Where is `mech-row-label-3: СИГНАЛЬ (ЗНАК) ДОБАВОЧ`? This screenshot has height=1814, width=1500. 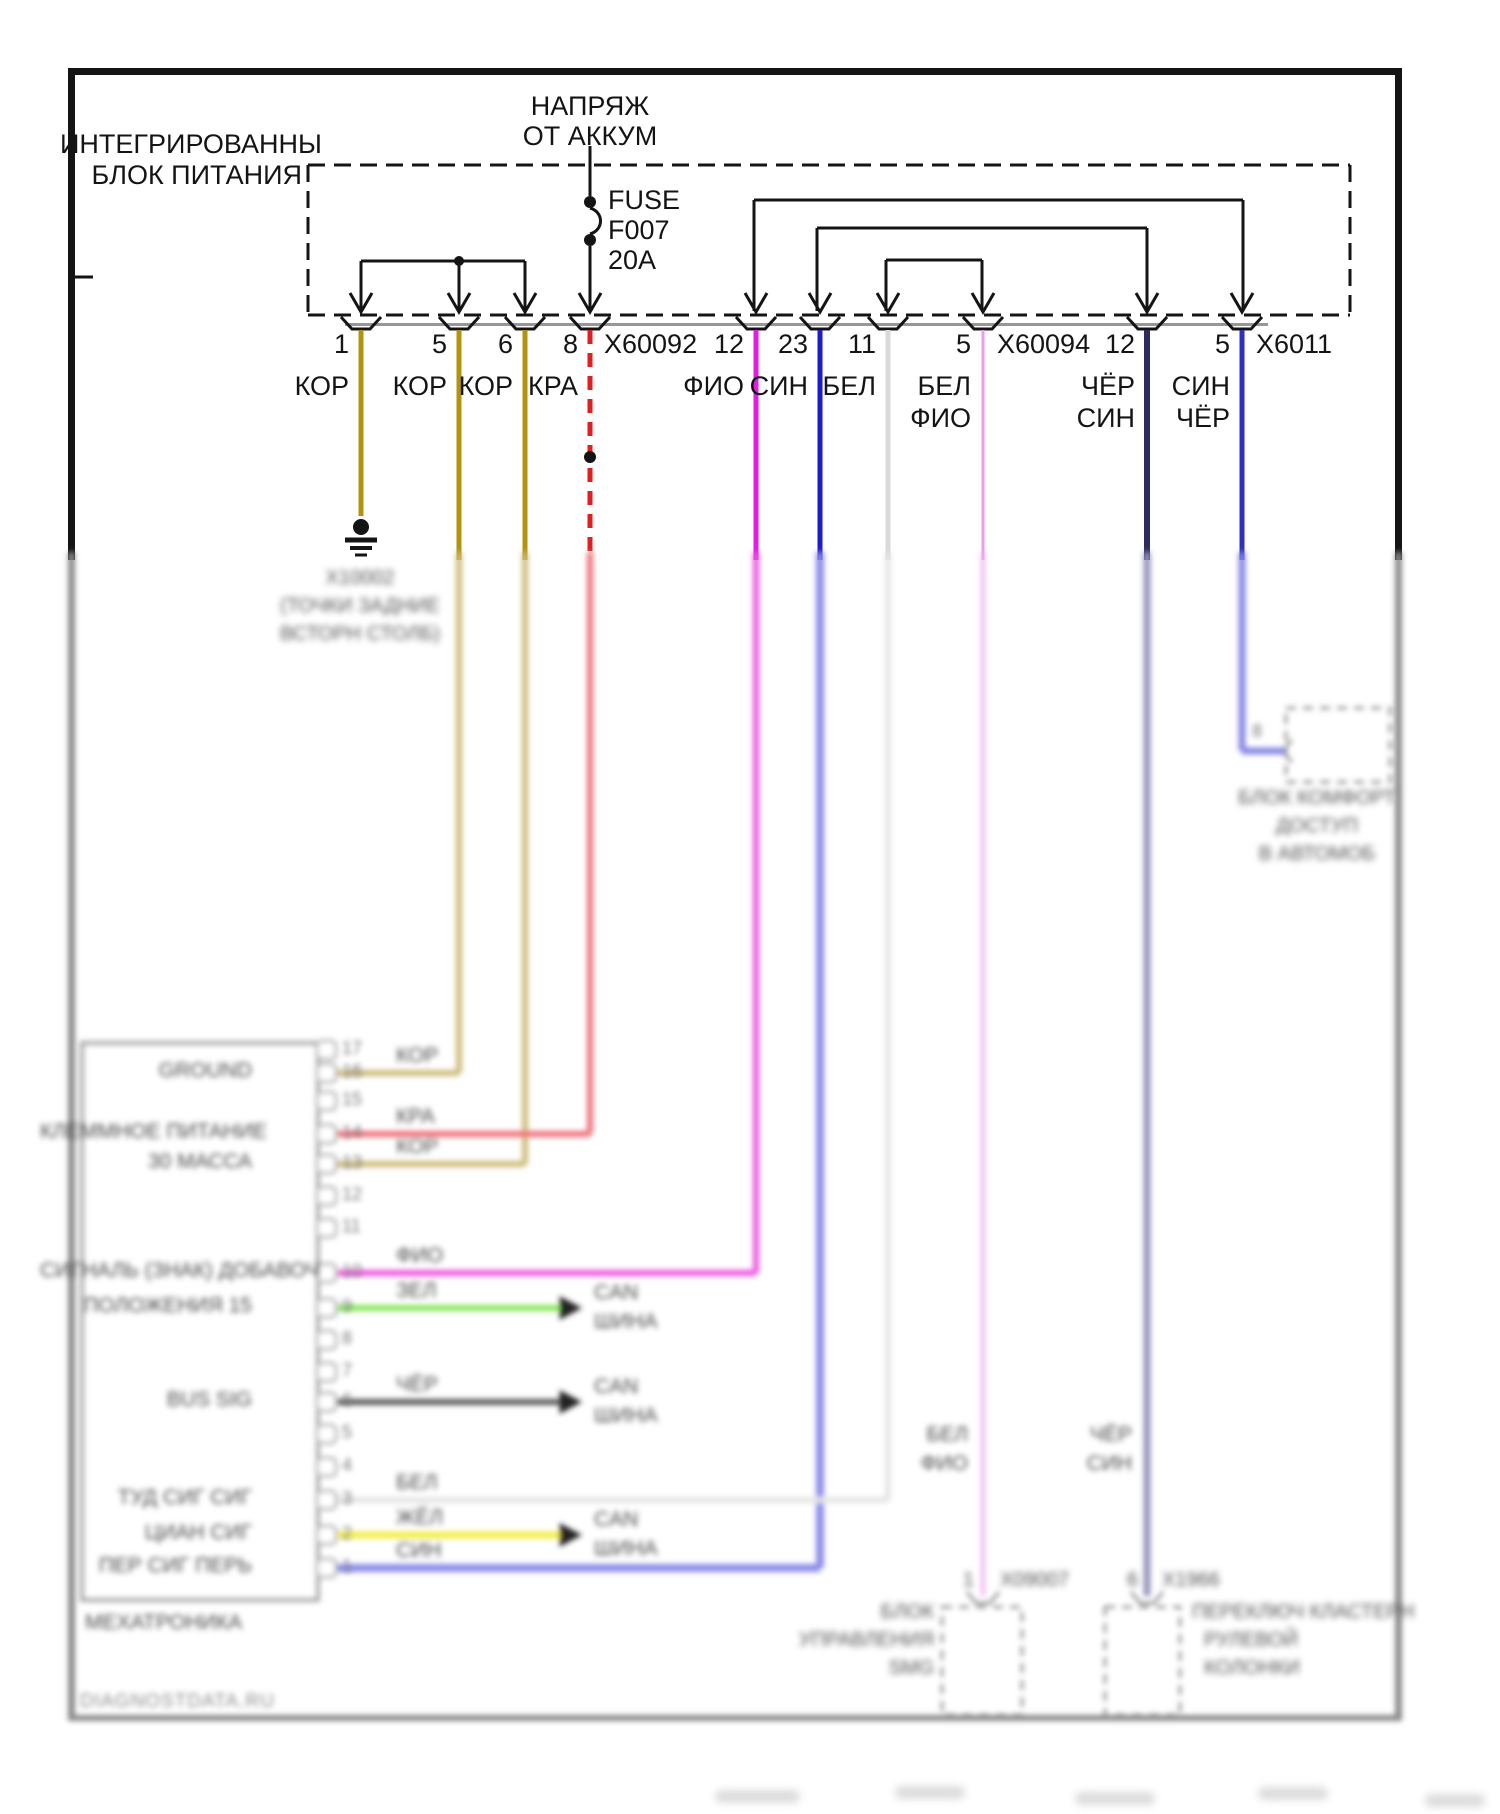 mech-row-label-3: СИГНАЛЬ (ЗНАК) ДОБАВОЧ is located at coordinates (180, 1270).